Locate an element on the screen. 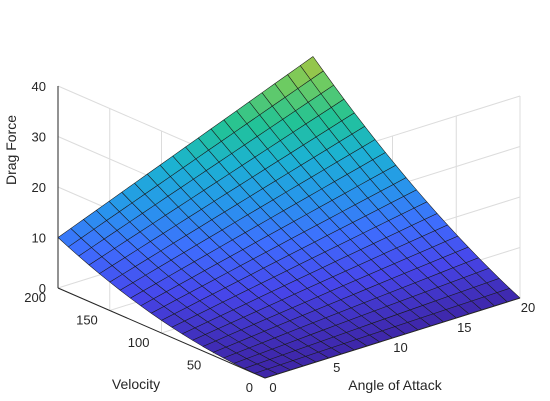  z-tick-label: 30 is located at coordinates (39, 137).